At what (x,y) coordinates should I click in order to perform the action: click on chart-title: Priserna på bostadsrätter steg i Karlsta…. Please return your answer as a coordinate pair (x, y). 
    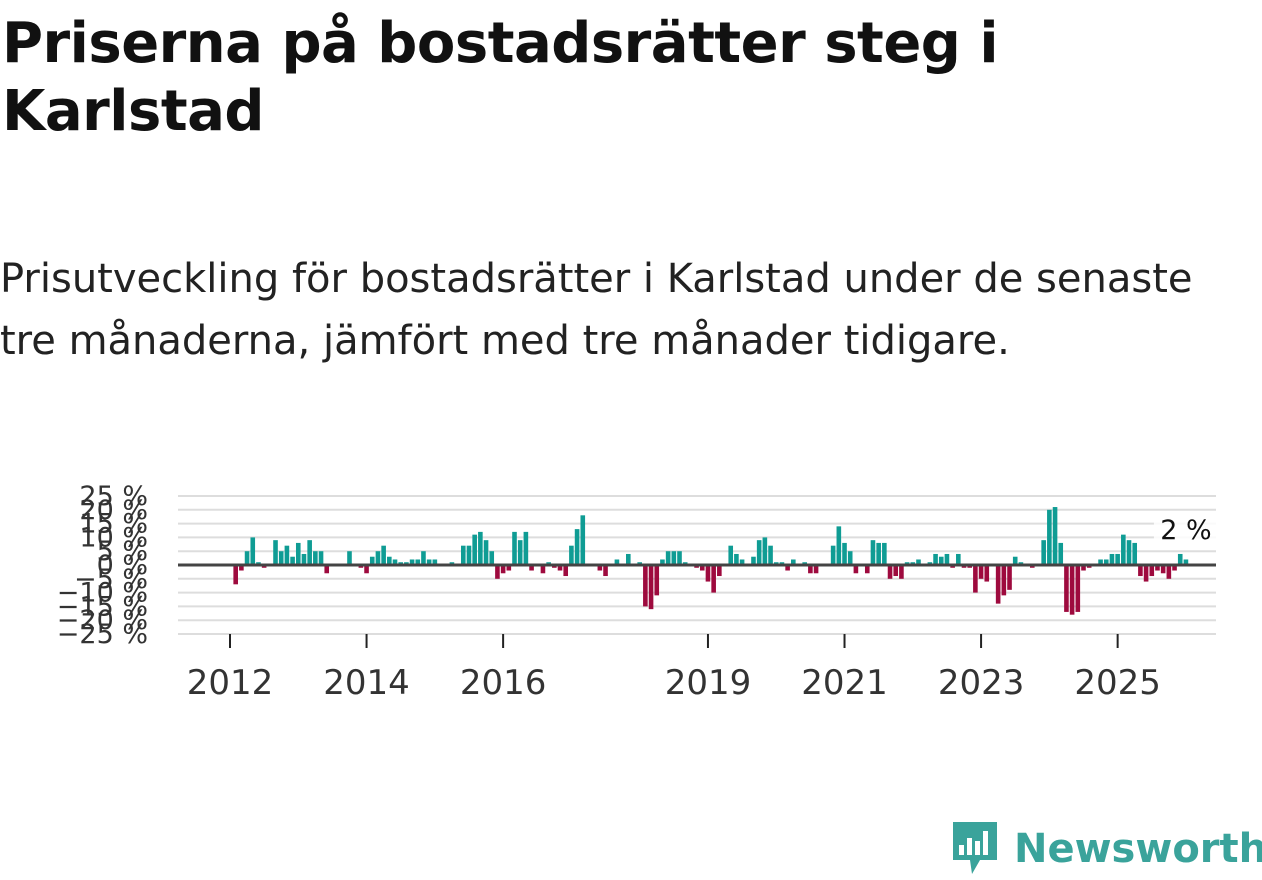
    Looking at the image, I should click on (500, 77).